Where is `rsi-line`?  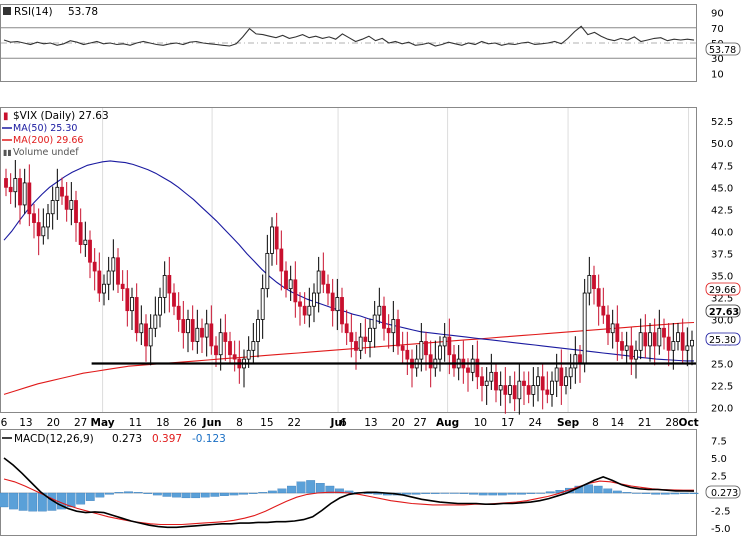 rsi-line is located at coordinates (349, 36).